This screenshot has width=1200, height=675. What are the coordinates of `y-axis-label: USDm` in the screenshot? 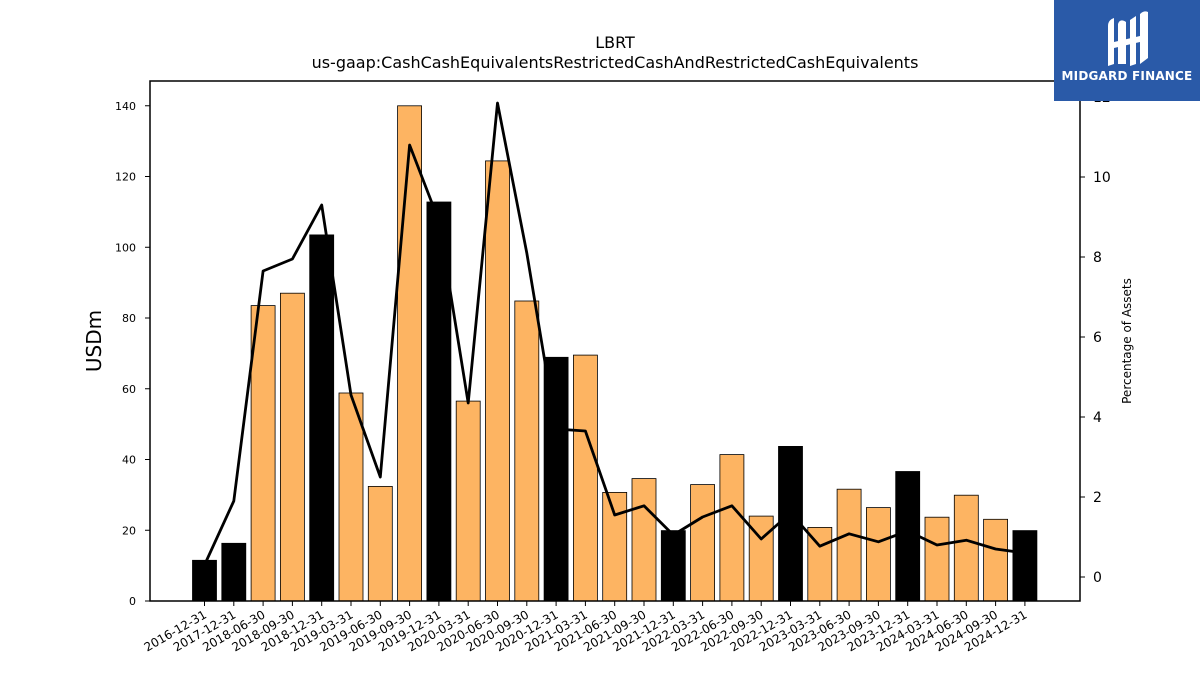 It's located at (94, 341).